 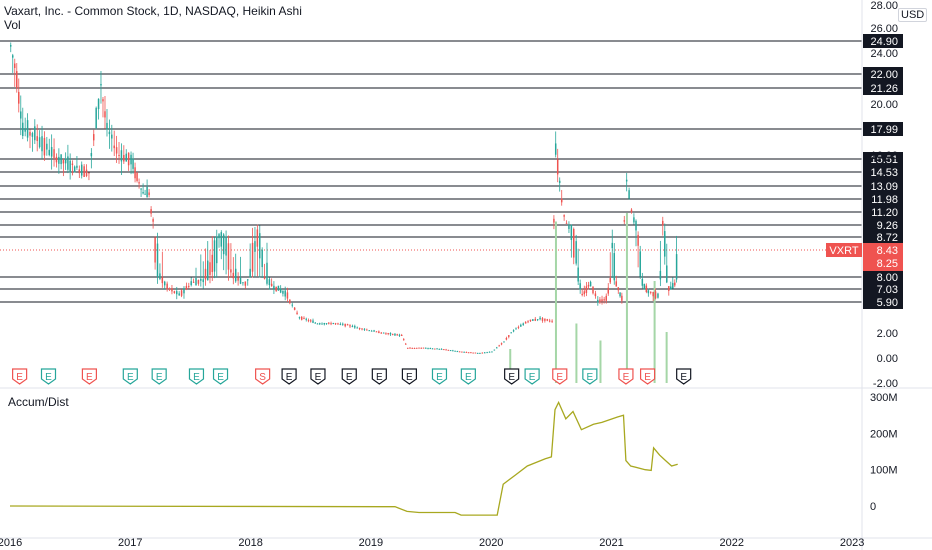 What do you see at coordinates (852, 543) in the screenshot?
I see `time-tick-label: 2023` at bounding box center [852, 543].